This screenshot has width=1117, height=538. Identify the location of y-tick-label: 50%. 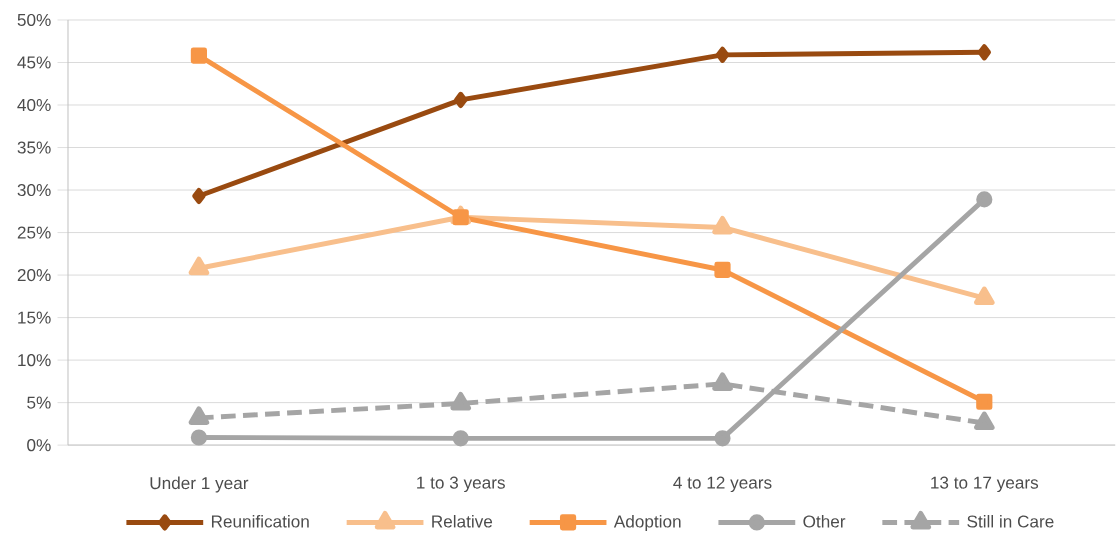
(34, 20).